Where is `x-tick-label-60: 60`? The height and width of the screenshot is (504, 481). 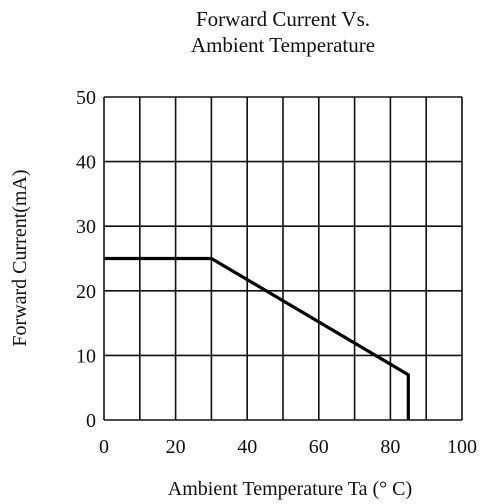 x-tick-label-60: 60 is located at coordinates (319, 447).